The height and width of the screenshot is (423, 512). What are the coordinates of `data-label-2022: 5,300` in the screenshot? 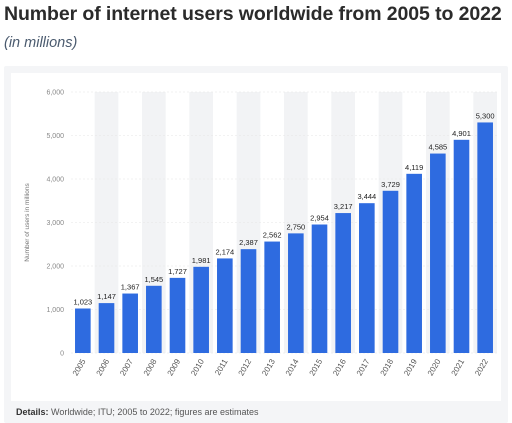 It's located at (485, 115).